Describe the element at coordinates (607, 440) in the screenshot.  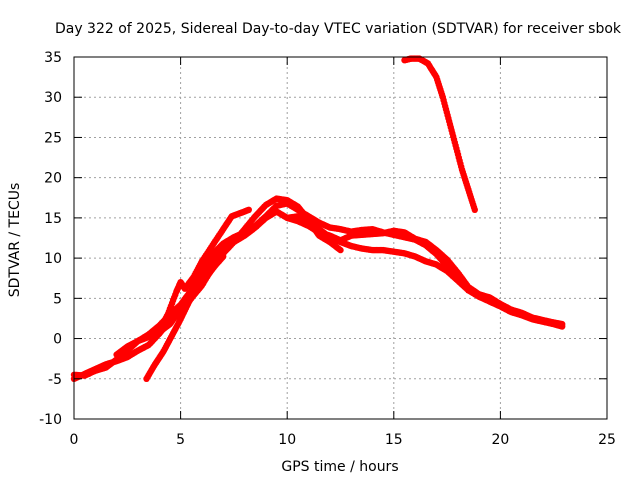
I see `x-tick-label: 25` at that location.